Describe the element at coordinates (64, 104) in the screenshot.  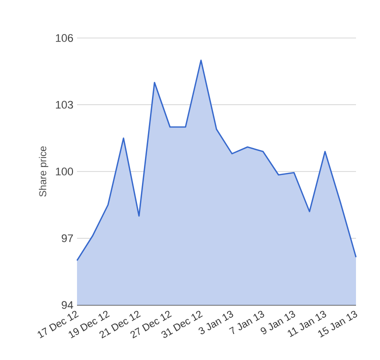
I see `y-tick-label: 103` at that location.